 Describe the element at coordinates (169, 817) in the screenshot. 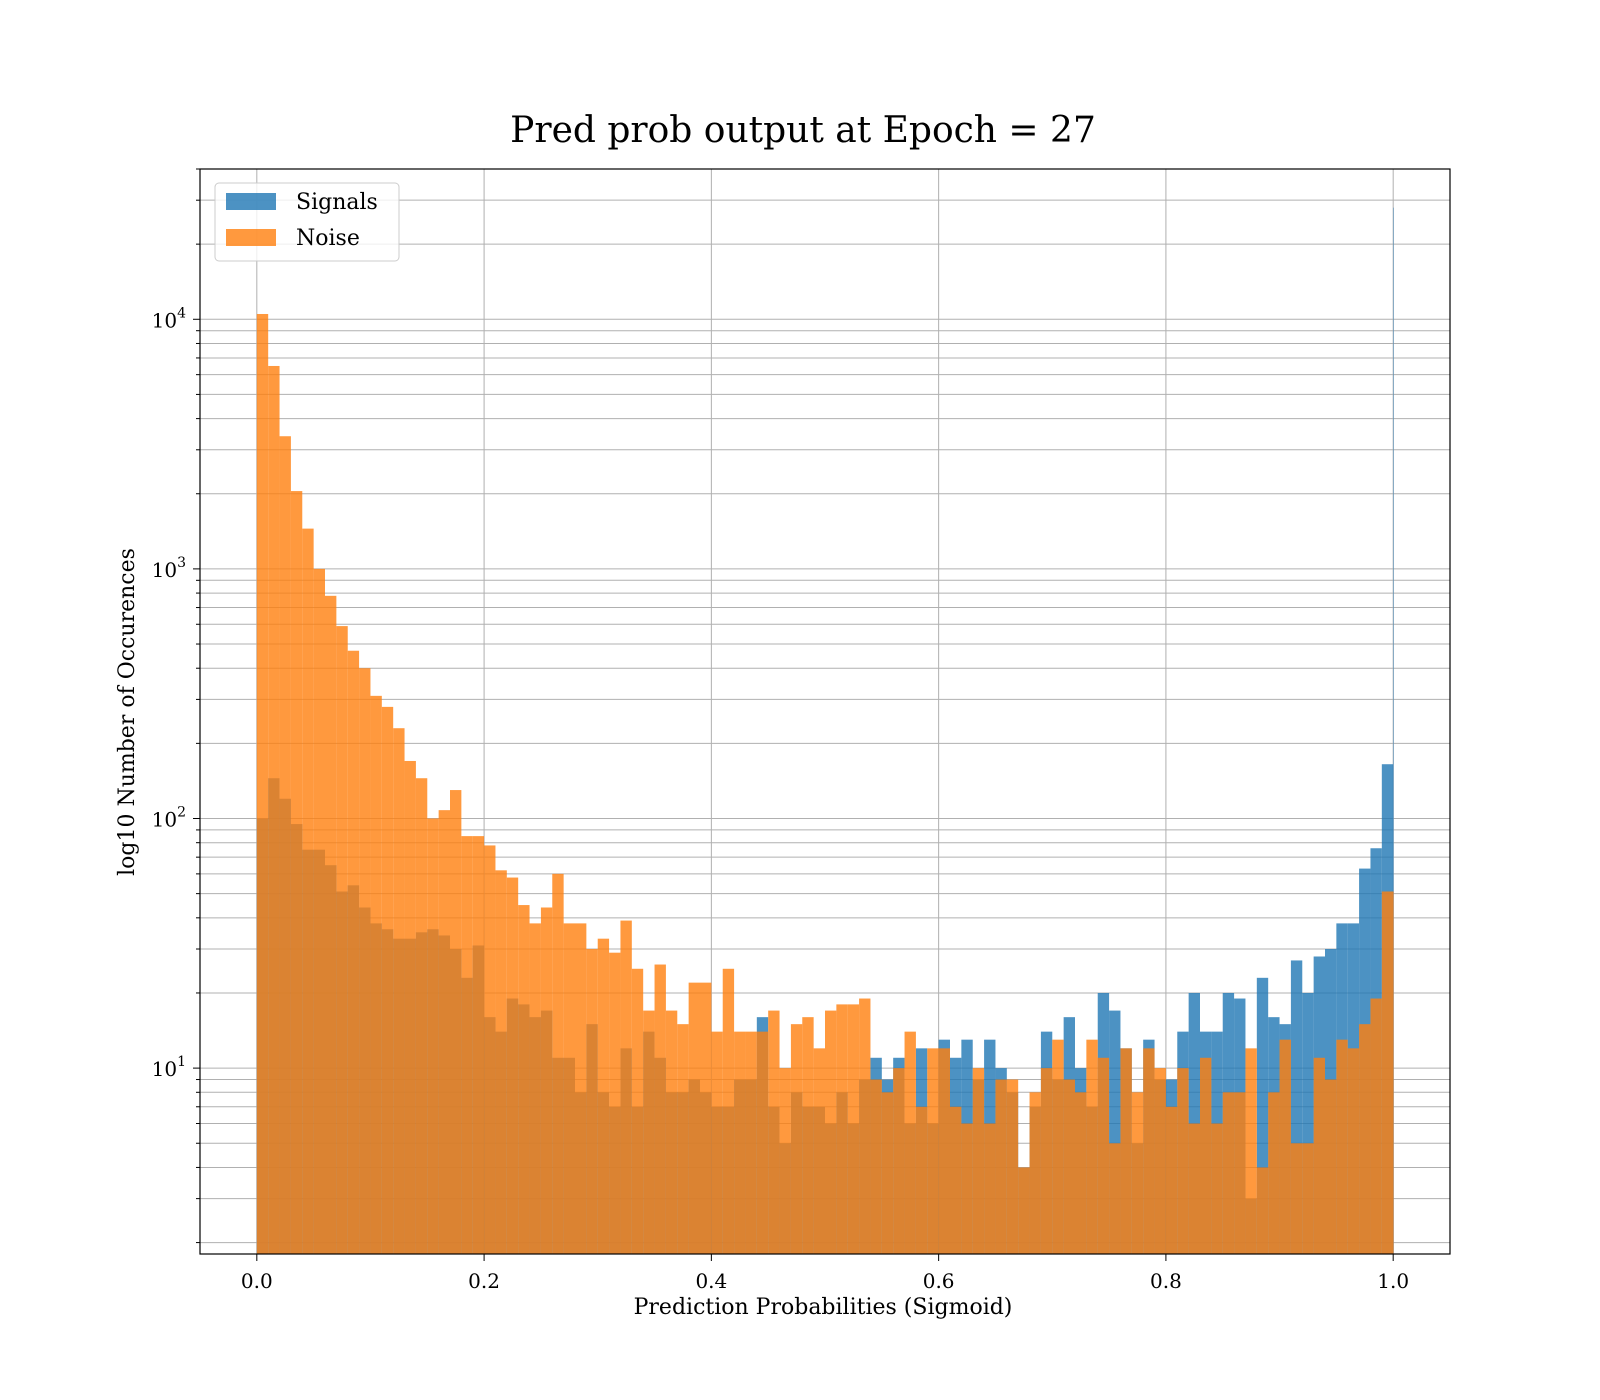

I see `y-tick-label: 10²` at that location.